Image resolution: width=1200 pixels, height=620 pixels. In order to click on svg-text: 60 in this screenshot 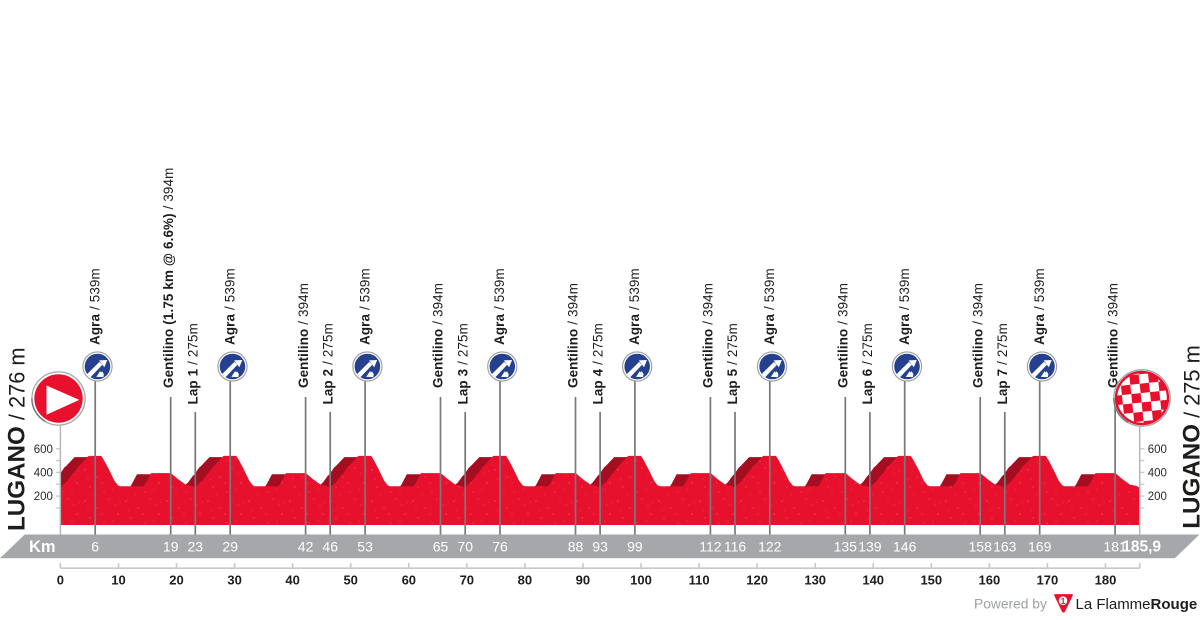, I will do `click(409, 580)`.